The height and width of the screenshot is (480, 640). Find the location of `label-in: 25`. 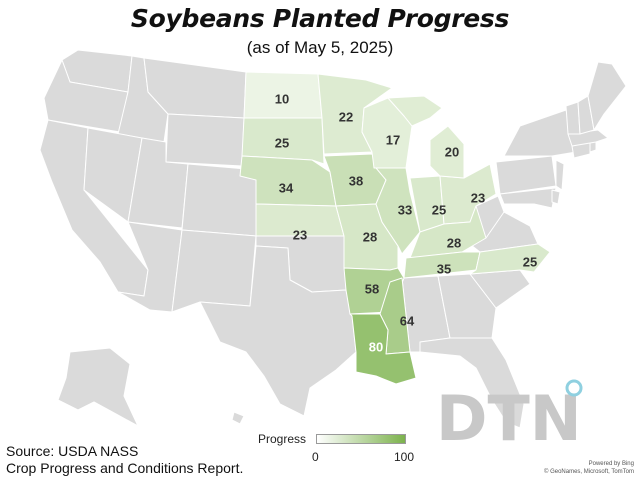

label-in: 25 is located at coordinates (439, 210).